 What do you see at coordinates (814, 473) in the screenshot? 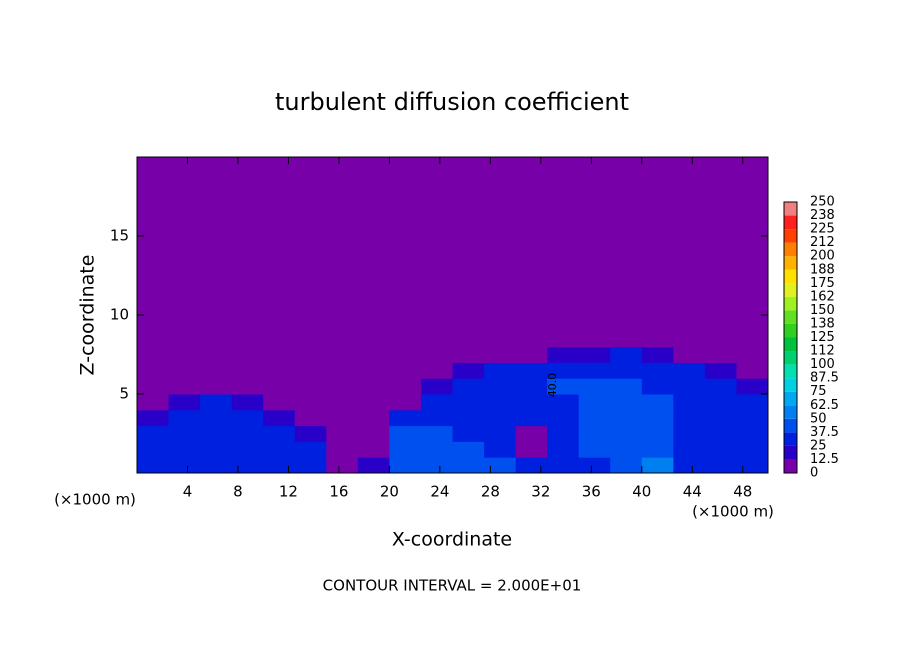
I see `colorbar-label: 0` at bounding box center [814, 473].